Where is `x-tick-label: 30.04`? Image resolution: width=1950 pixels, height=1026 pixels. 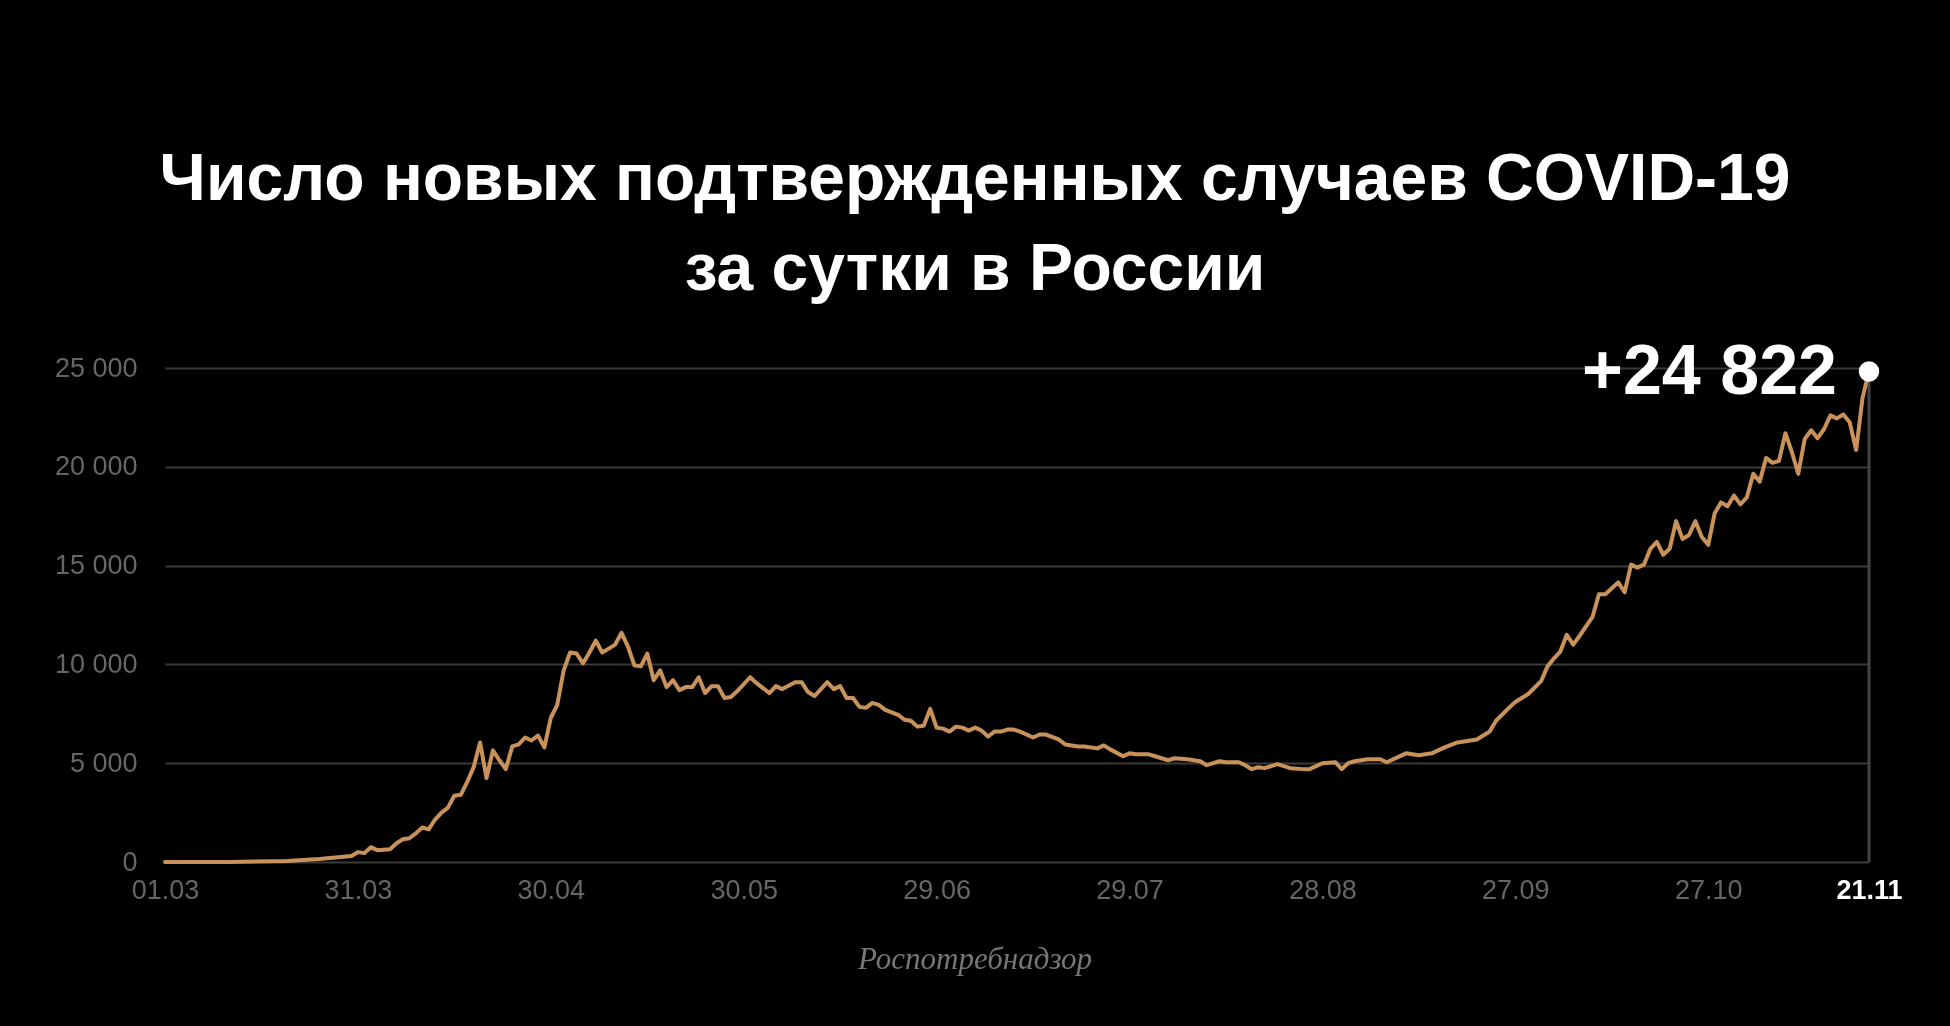
x-tick-label: 30.04 is located at coordinates (551, 889).